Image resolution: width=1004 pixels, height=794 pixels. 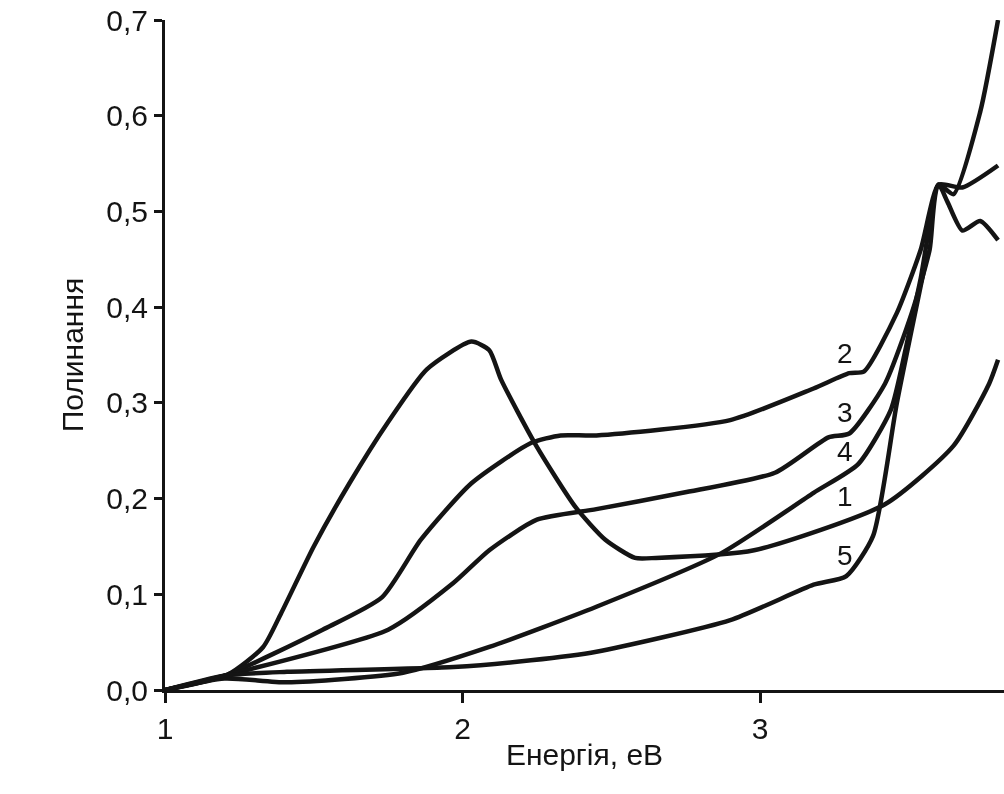 I want to click on x-tick-label: 3, so click(x=760, y=728).